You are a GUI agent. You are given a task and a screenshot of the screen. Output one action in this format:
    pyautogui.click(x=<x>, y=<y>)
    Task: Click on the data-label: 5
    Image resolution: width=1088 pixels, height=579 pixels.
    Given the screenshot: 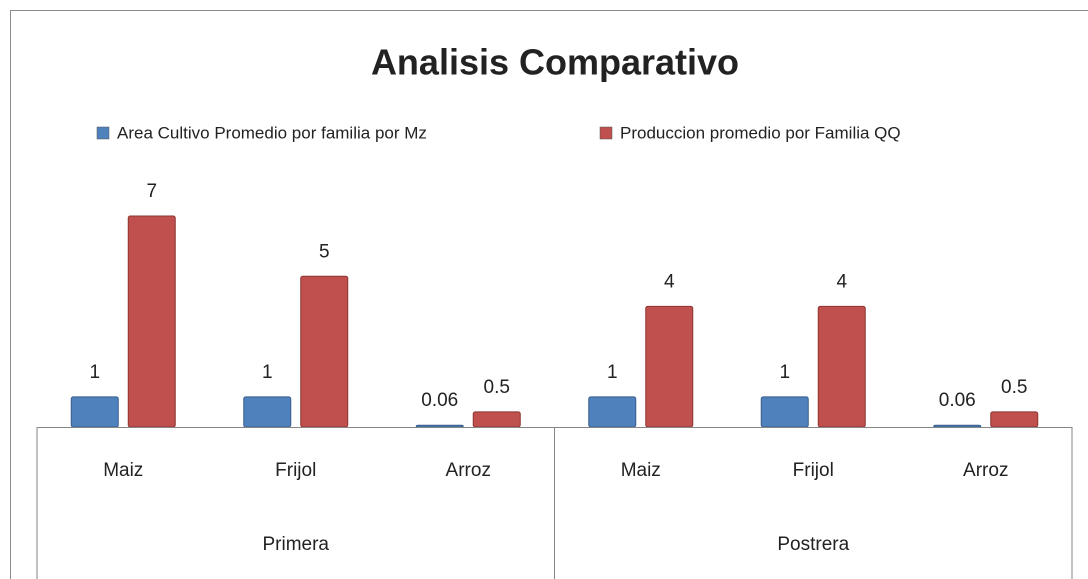 What is the action you would take?
    pyautogui.click(x=324, y=251)
    